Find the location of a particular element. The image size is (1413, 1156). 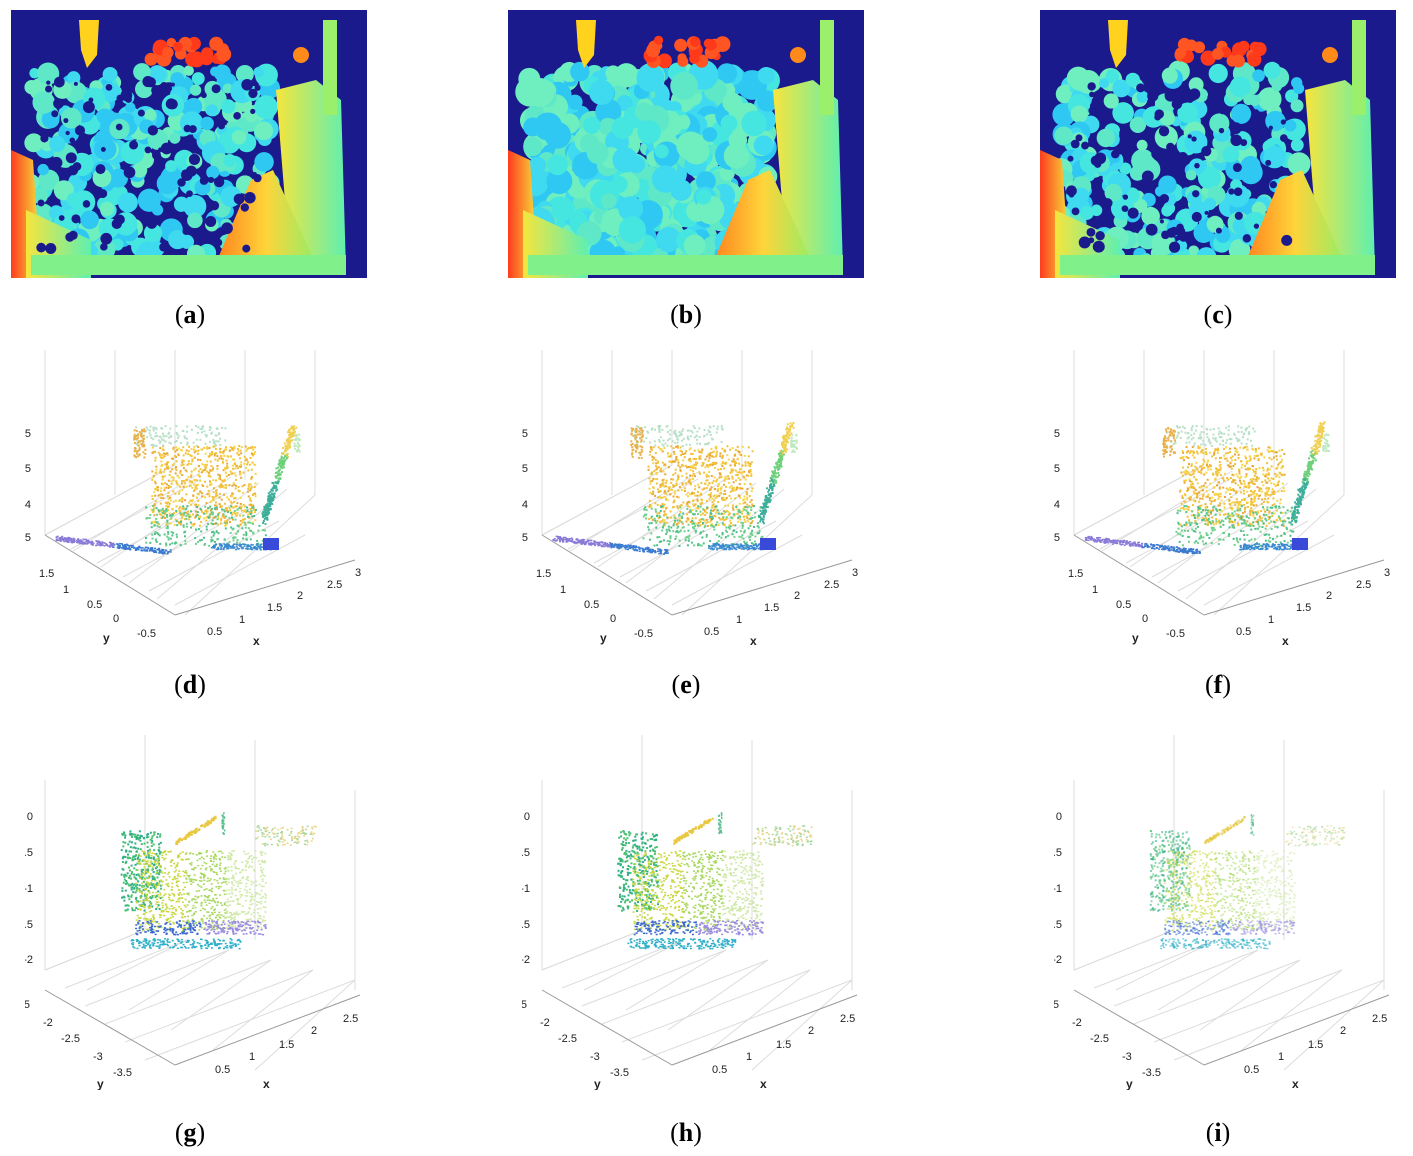

caption-g-letter: g is located at coordinates (190, 1132).